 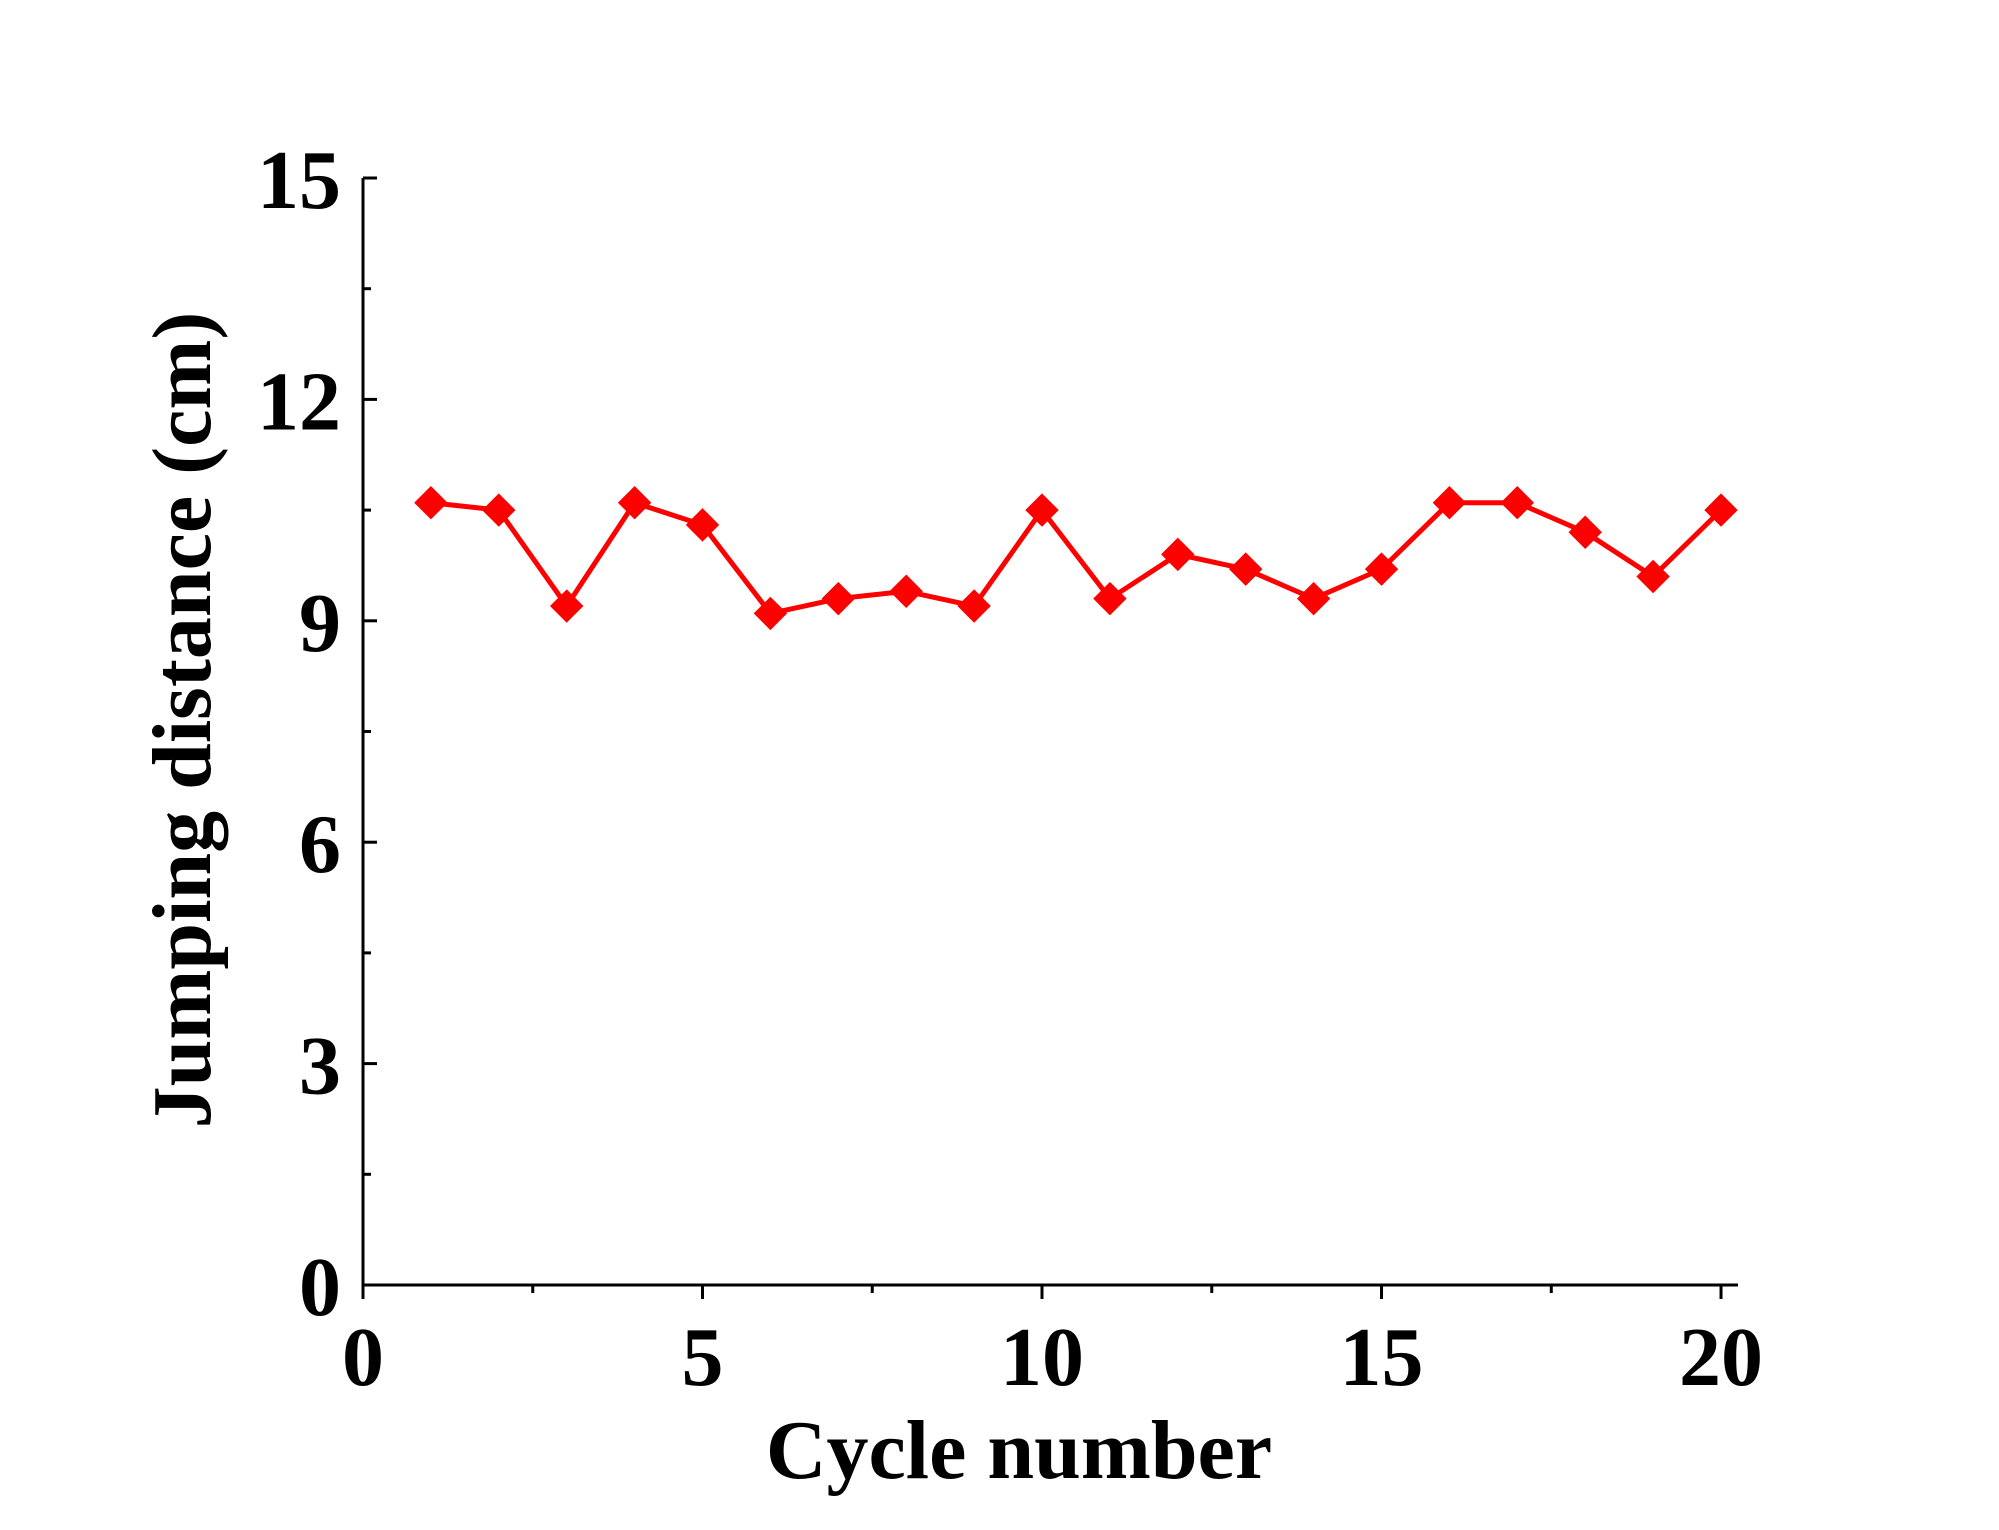 I want to click on x-tick-label: 10, so click(x=1042, y=1357).